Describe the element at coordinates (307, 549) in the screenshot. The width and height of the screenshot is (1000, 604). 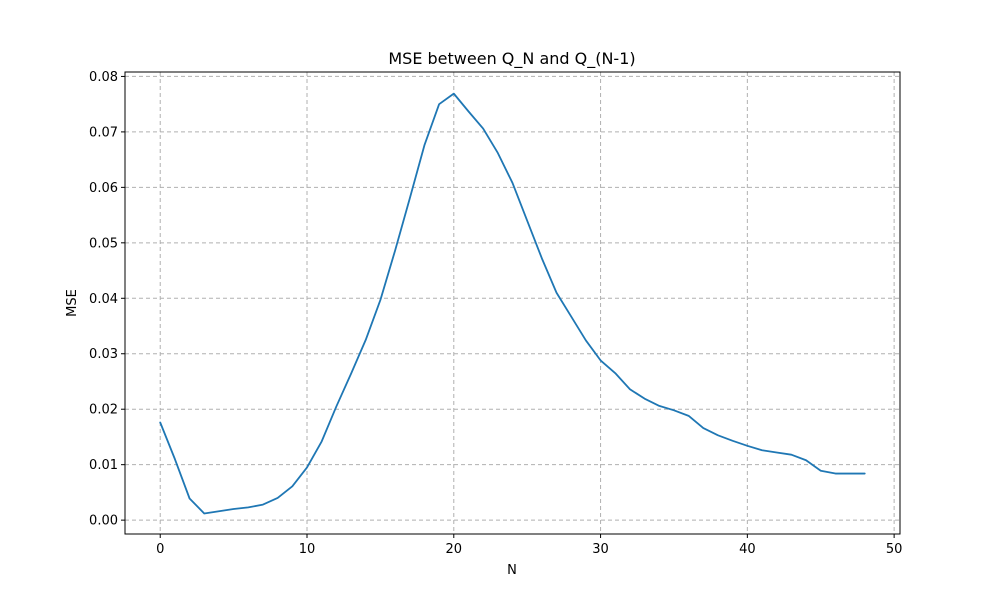
I see `x-tick-label: 10` at that location.